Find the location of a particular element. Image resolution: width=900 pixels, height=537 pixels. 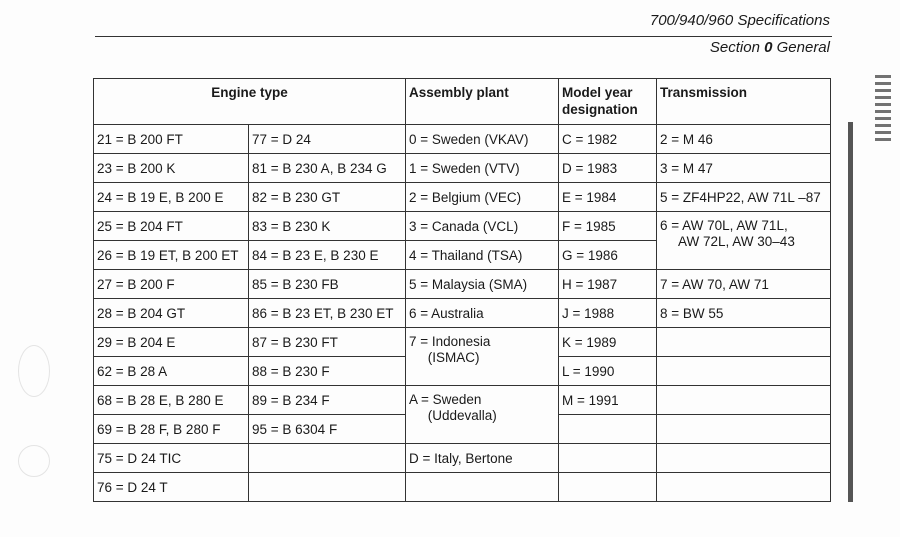

engine-code-cell: 84 = B 23 E, B 230 E is located at coordinates (327, 255).